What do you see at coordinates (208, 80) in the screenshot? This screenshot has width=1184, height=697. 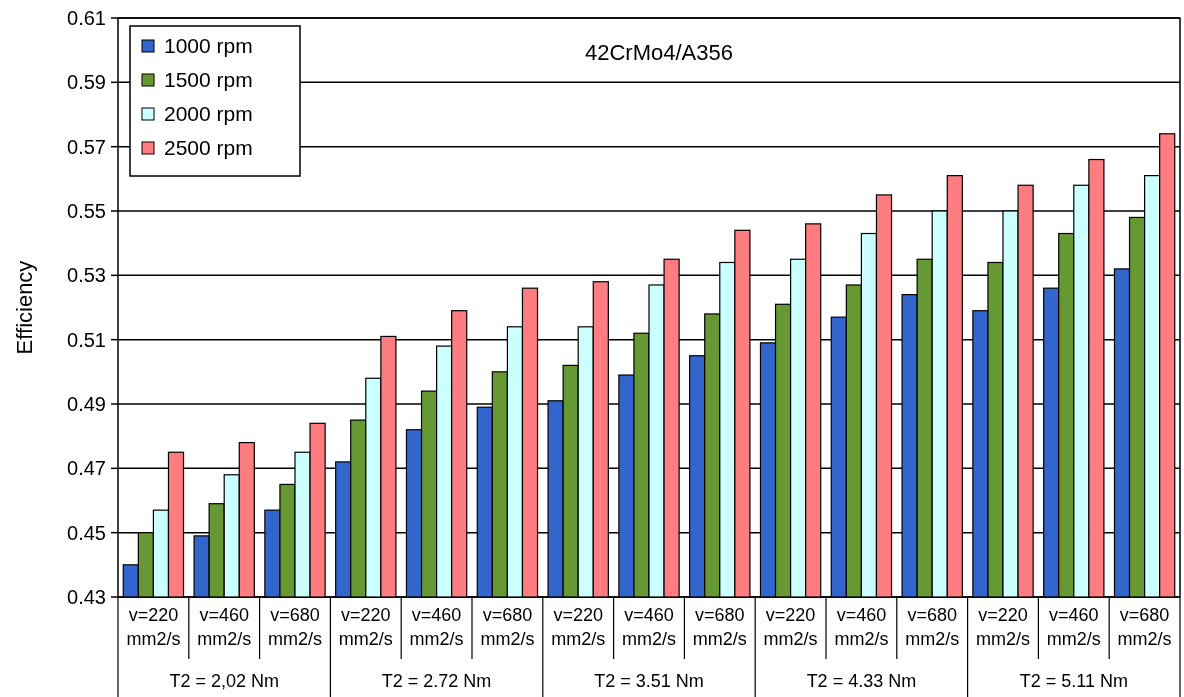 I see `legend-label: 1500 rpm` at bounding box center [208, 80].